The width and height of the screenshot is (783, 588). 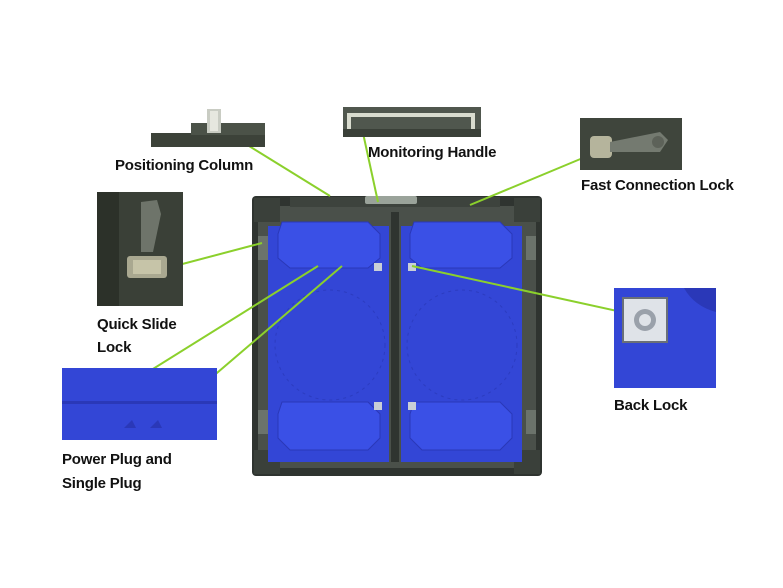 I want to click on back-lock-image, so click(x=665, y=338).